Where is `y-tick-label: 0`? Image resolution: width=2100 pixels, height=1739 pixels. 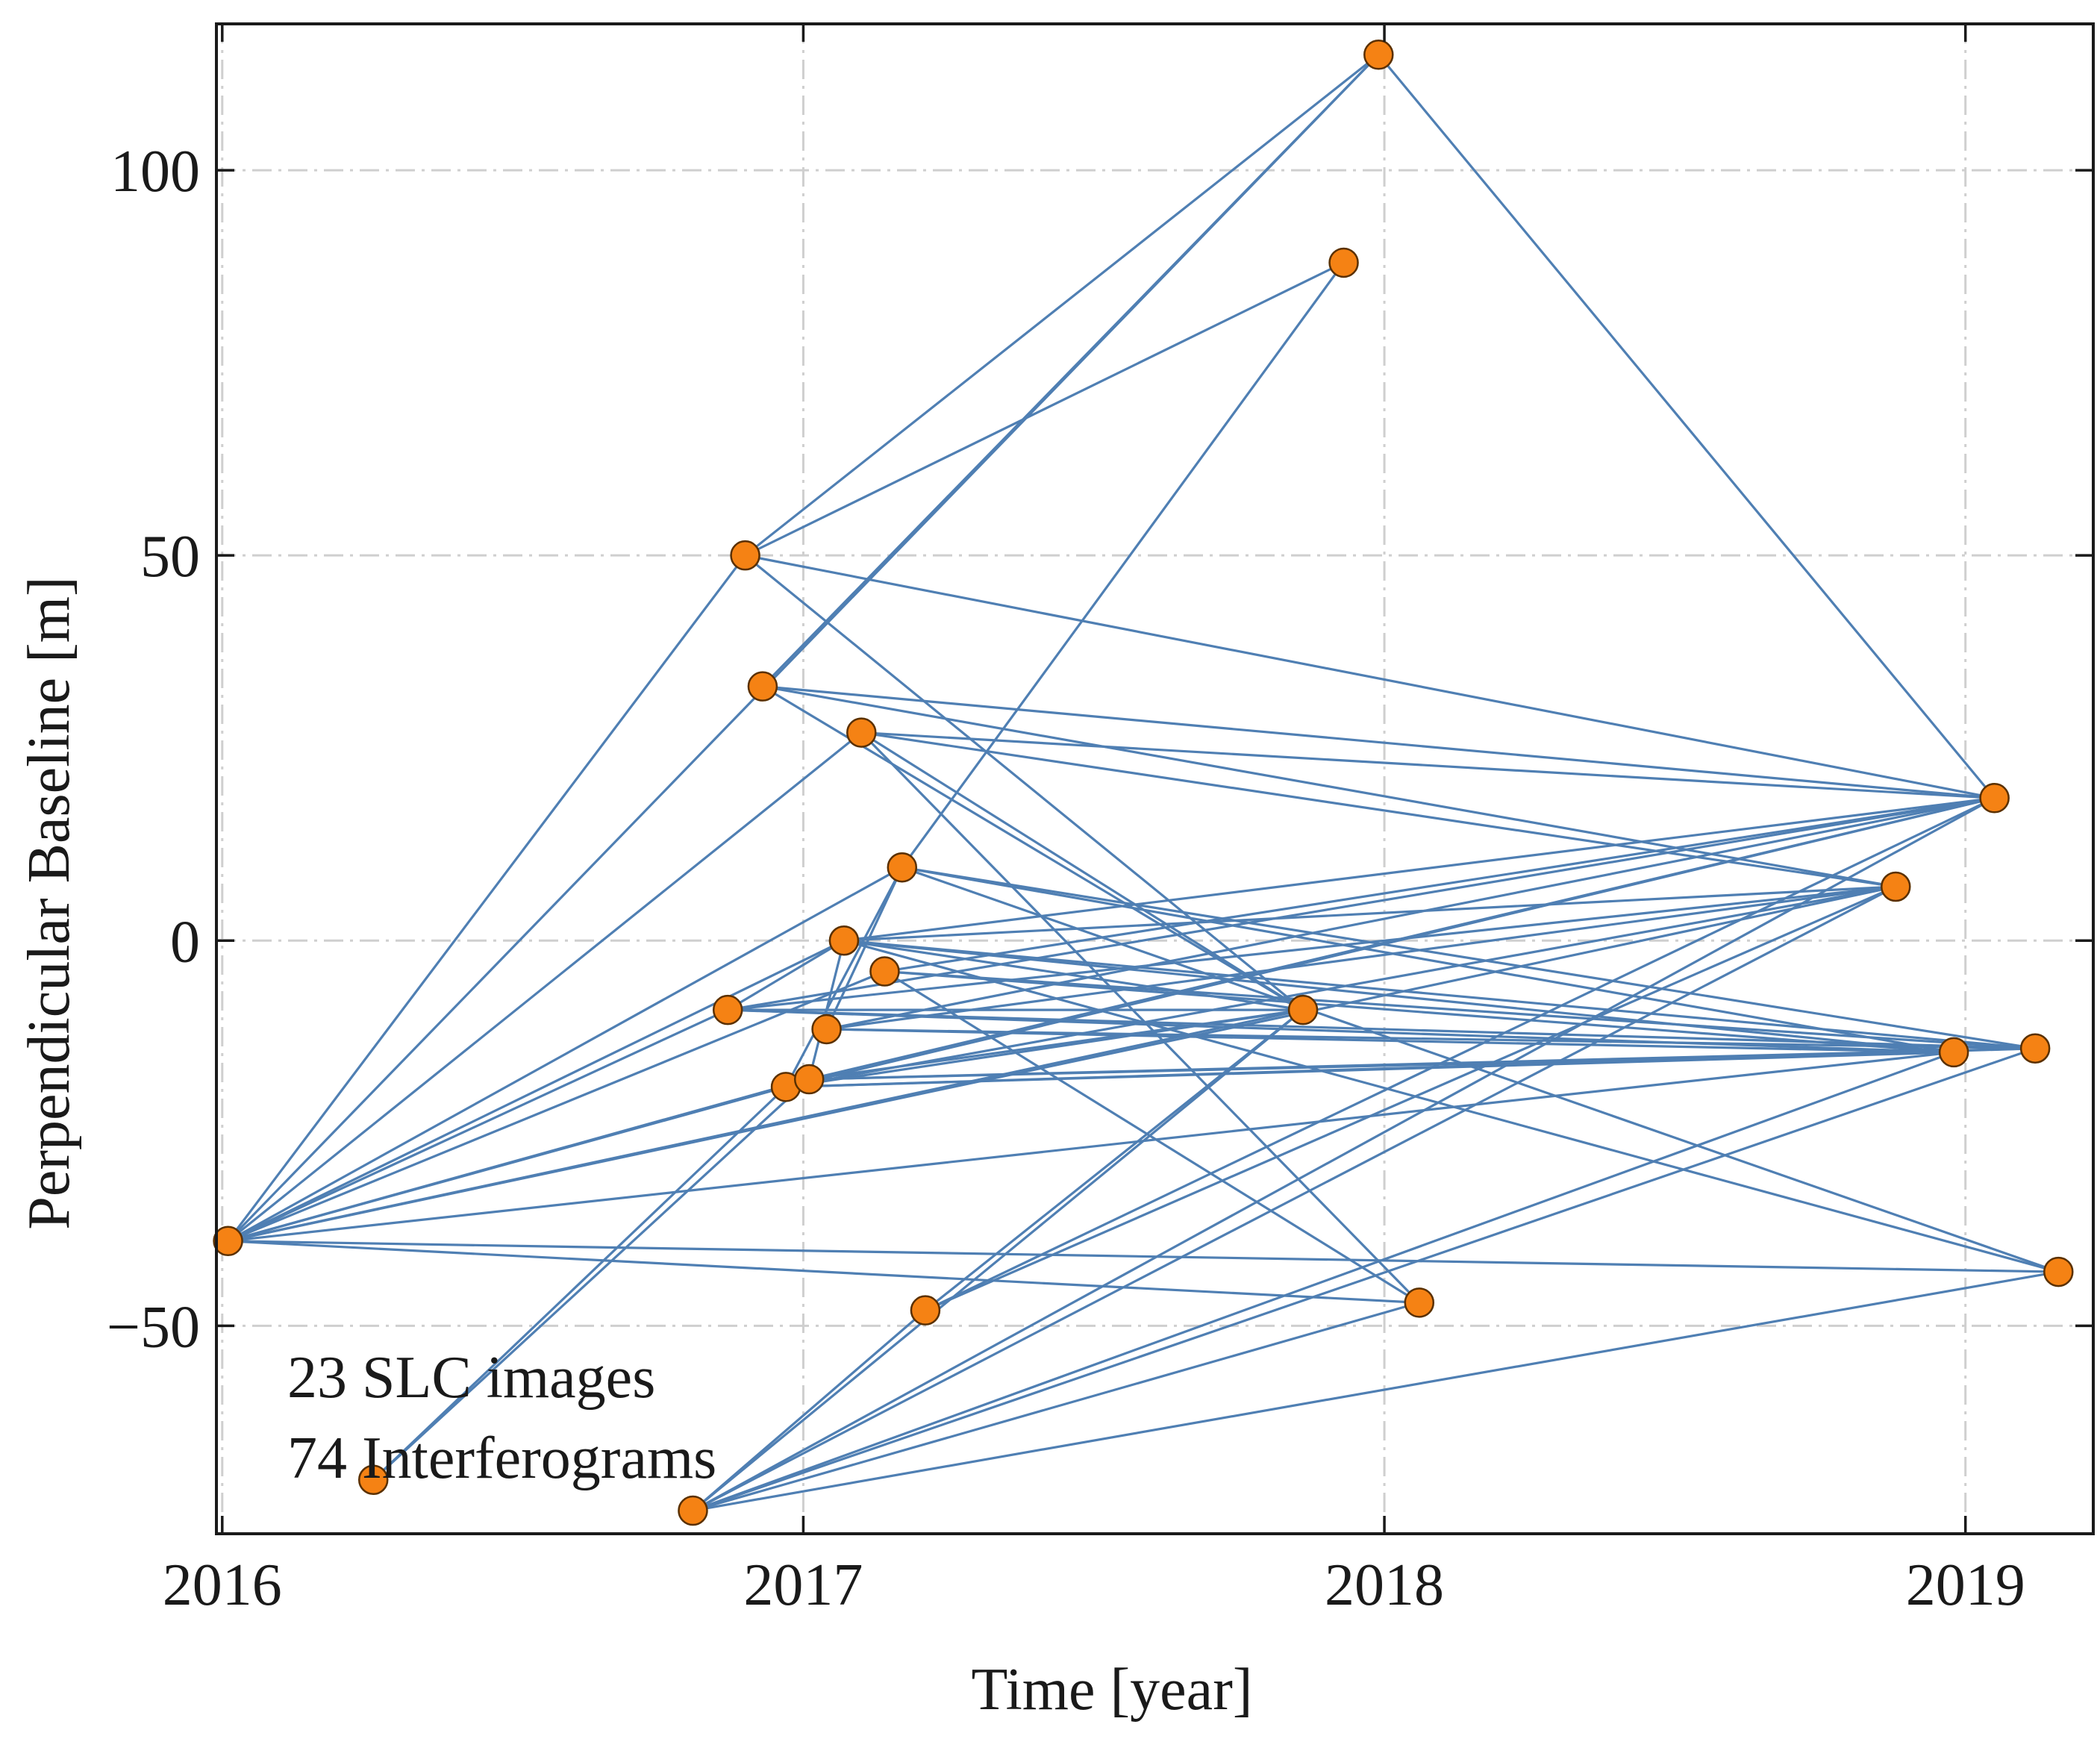 y-tick-label: 0 is located at coordinates (185, 942).